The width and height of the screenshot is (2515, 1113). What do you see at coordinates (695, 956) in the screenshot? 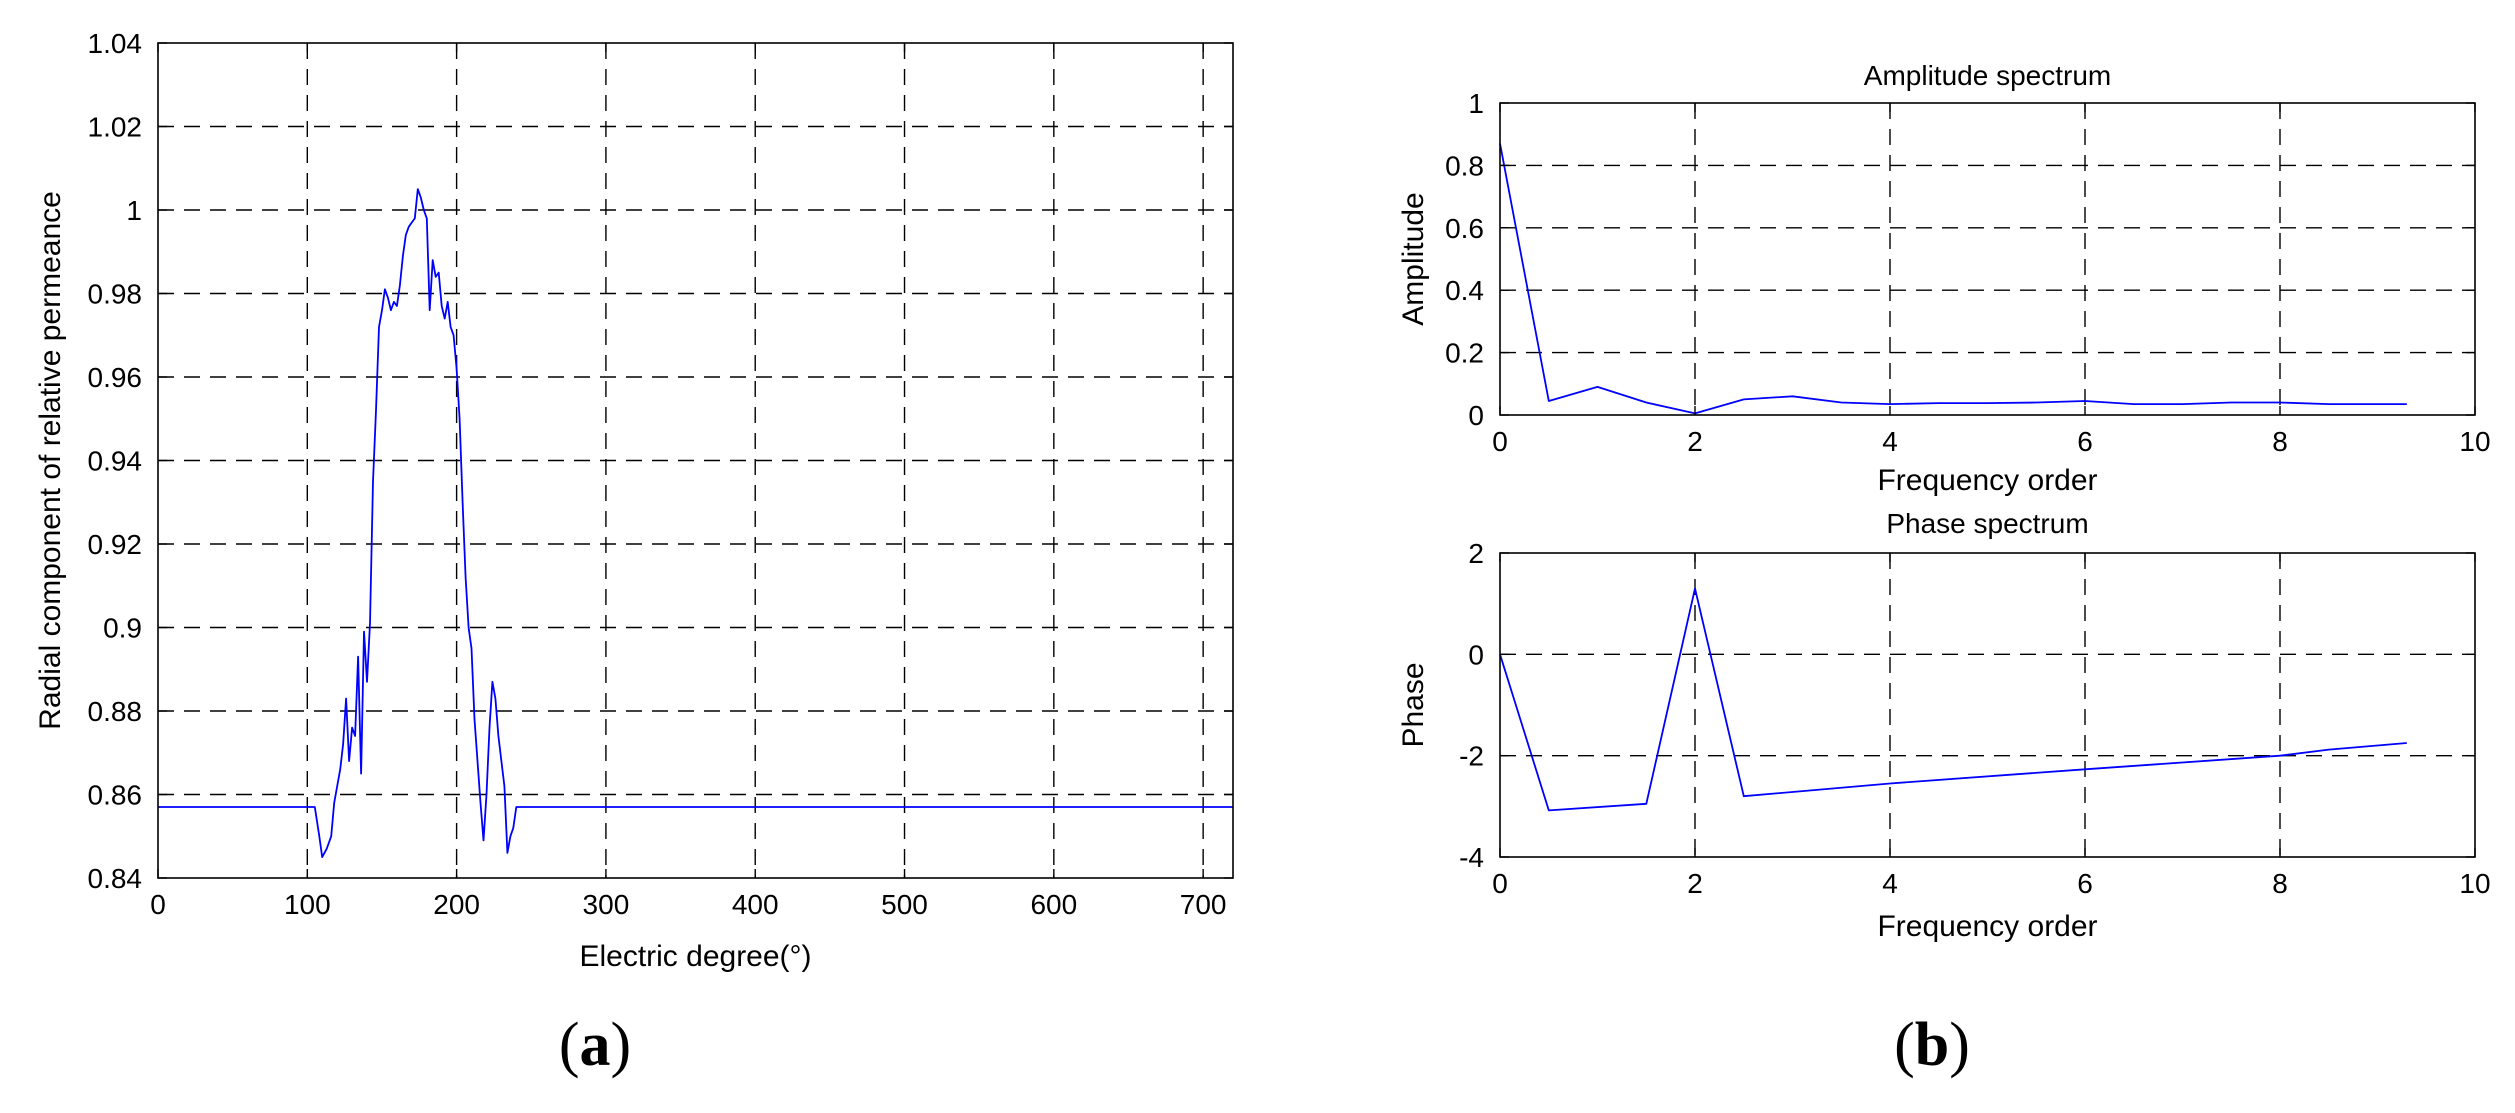
I see `x-axis-label: Electric degree(°)` at bounding box center [695, 956].